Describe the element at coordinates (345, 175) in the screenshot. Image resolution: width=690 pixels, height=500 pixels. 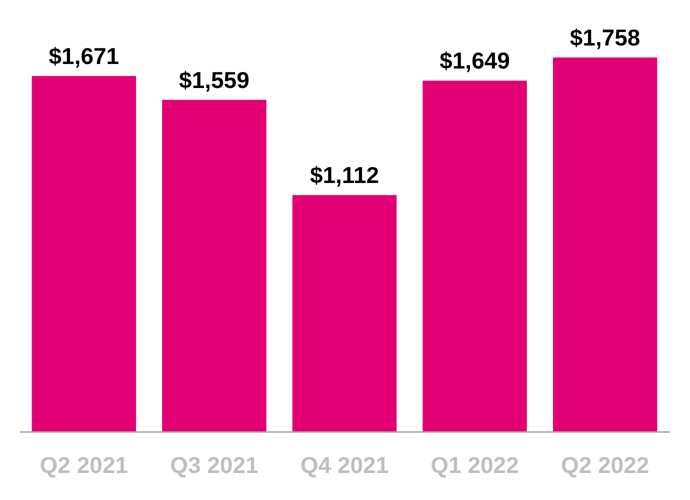
I see `data-label: $1,112` at that location.